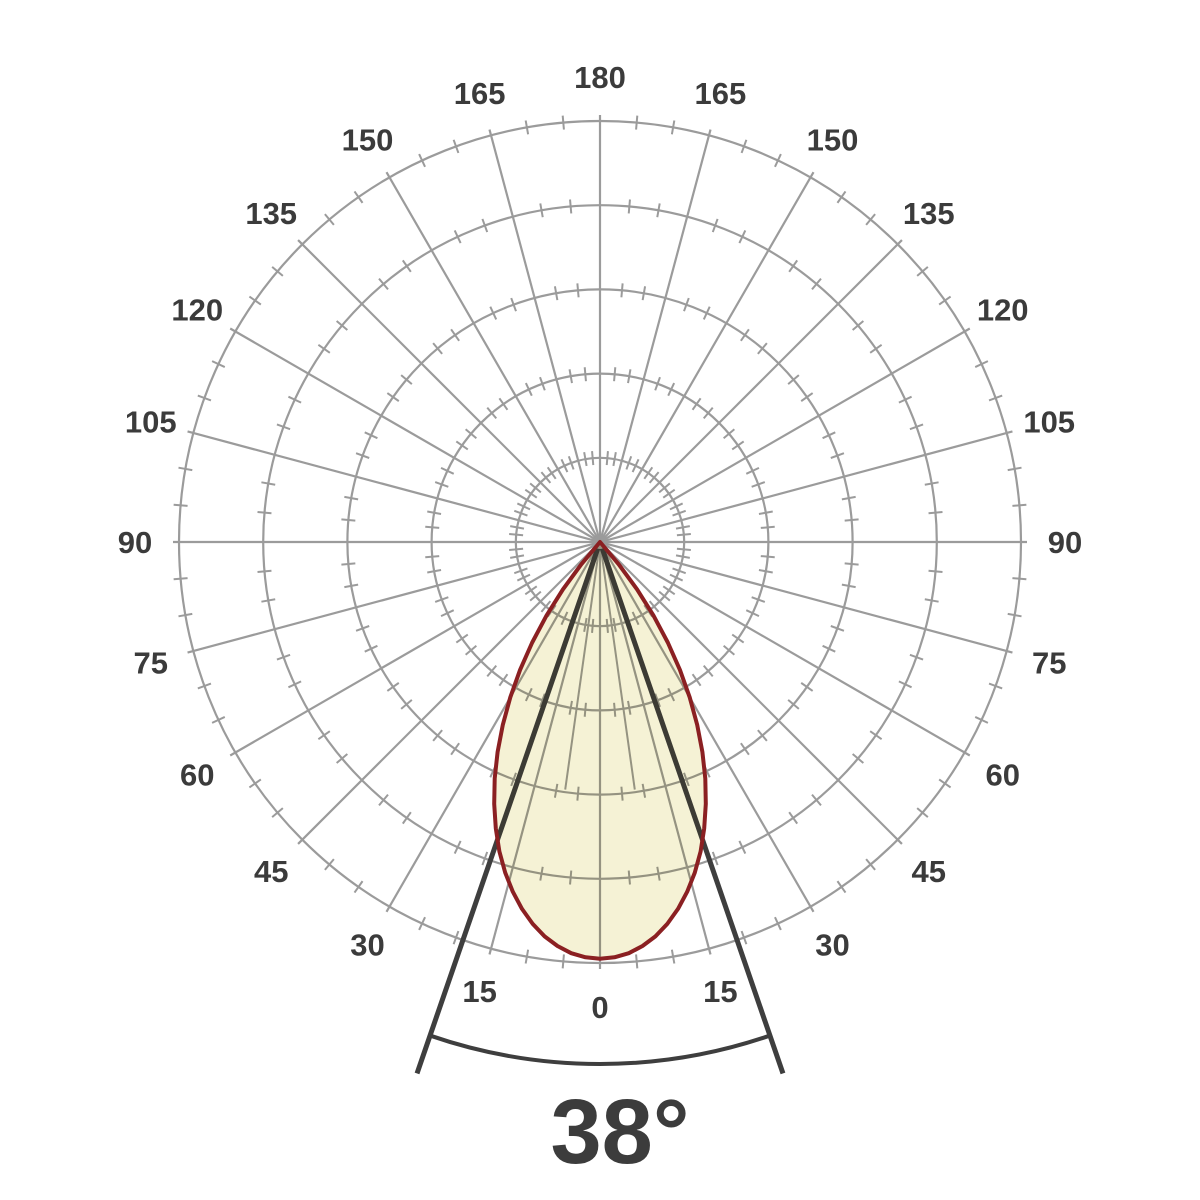 Image resolution: width=1200 pixels, height=1200 pixels. I want to click on beam-lobe-outline-group, so click(600, 750).